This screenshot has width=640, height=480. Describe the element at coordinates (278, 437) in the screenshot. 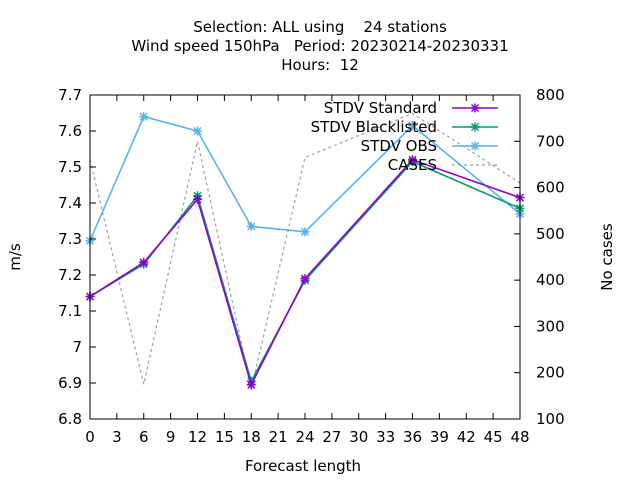

I see `x-tick-label: 21` at that location.